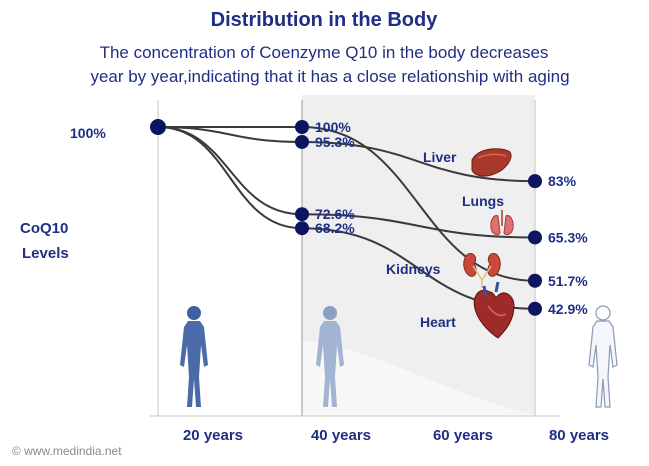 This screenshot has width=649, height=466. I want to click on data-point-kidneys-80-years, so click(535, 280).